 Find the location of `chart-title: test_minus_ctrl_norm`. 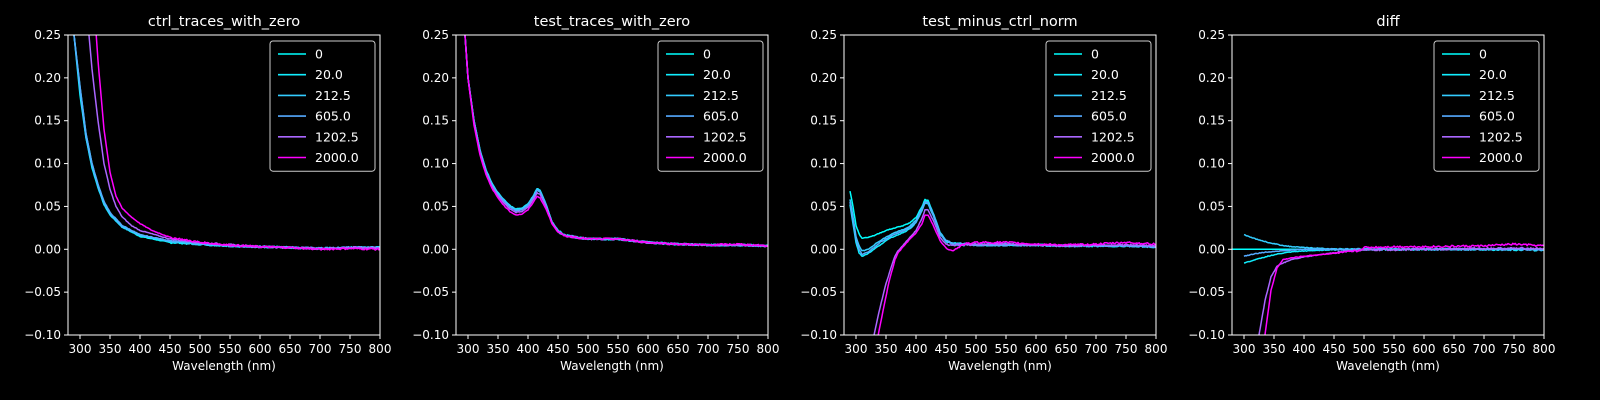

chart-title: test_minus_ctrl_norm is located at coordinates (999, 22).